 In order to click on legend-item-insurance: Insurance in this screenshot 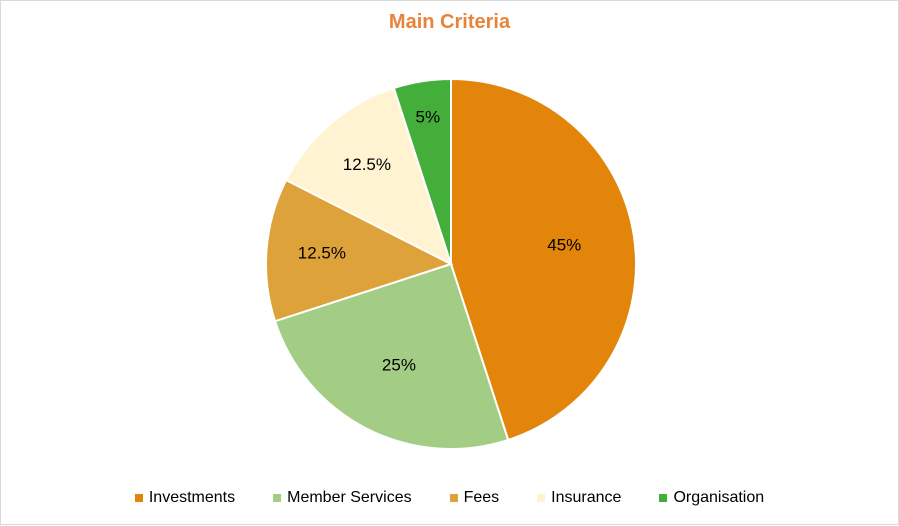, I will do `click(579, 498)`.